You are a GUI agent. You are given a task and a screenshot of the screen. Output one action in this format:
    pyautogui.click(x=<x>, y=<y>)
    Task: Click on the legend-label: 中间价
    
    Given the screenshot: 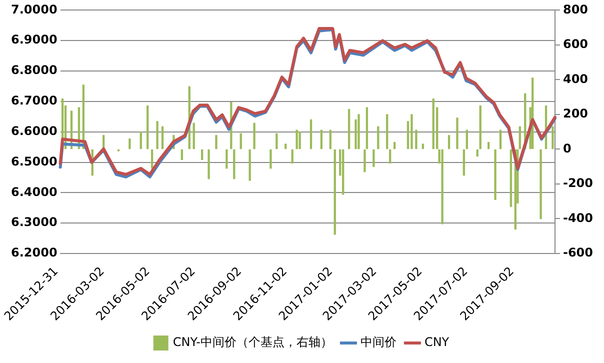 What is the action you would take?
    pyautogui.click(x=378, y=342)
    